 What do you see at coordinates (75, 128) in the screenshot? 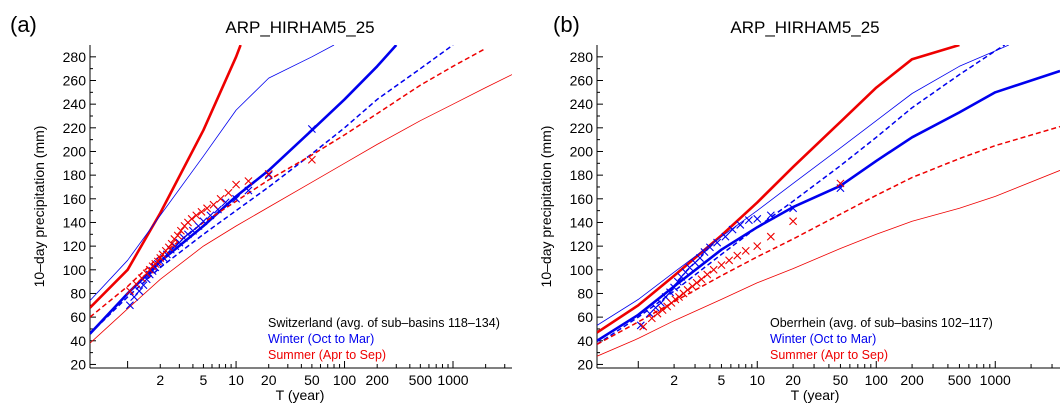
I see `y-tick-label: 220` at bounding box center [75, 128].